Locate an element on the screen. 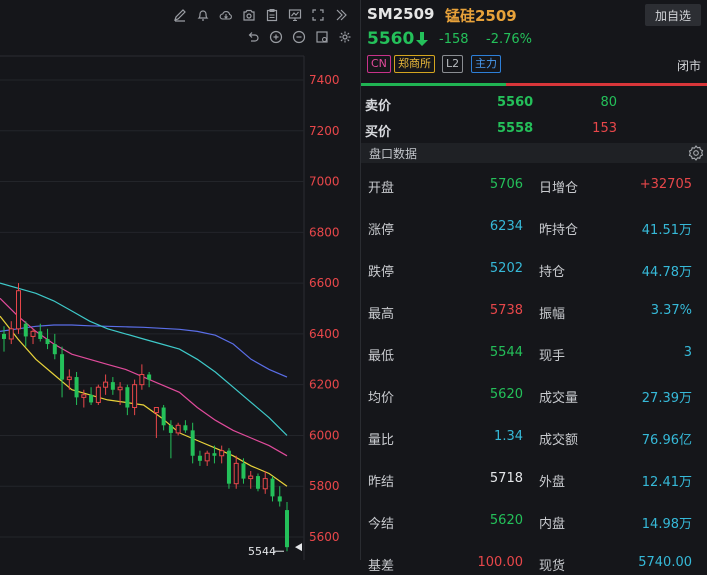 This screenshot has width=707, height=575. stat-value: 1.34 is located at coordinates (508, 436).